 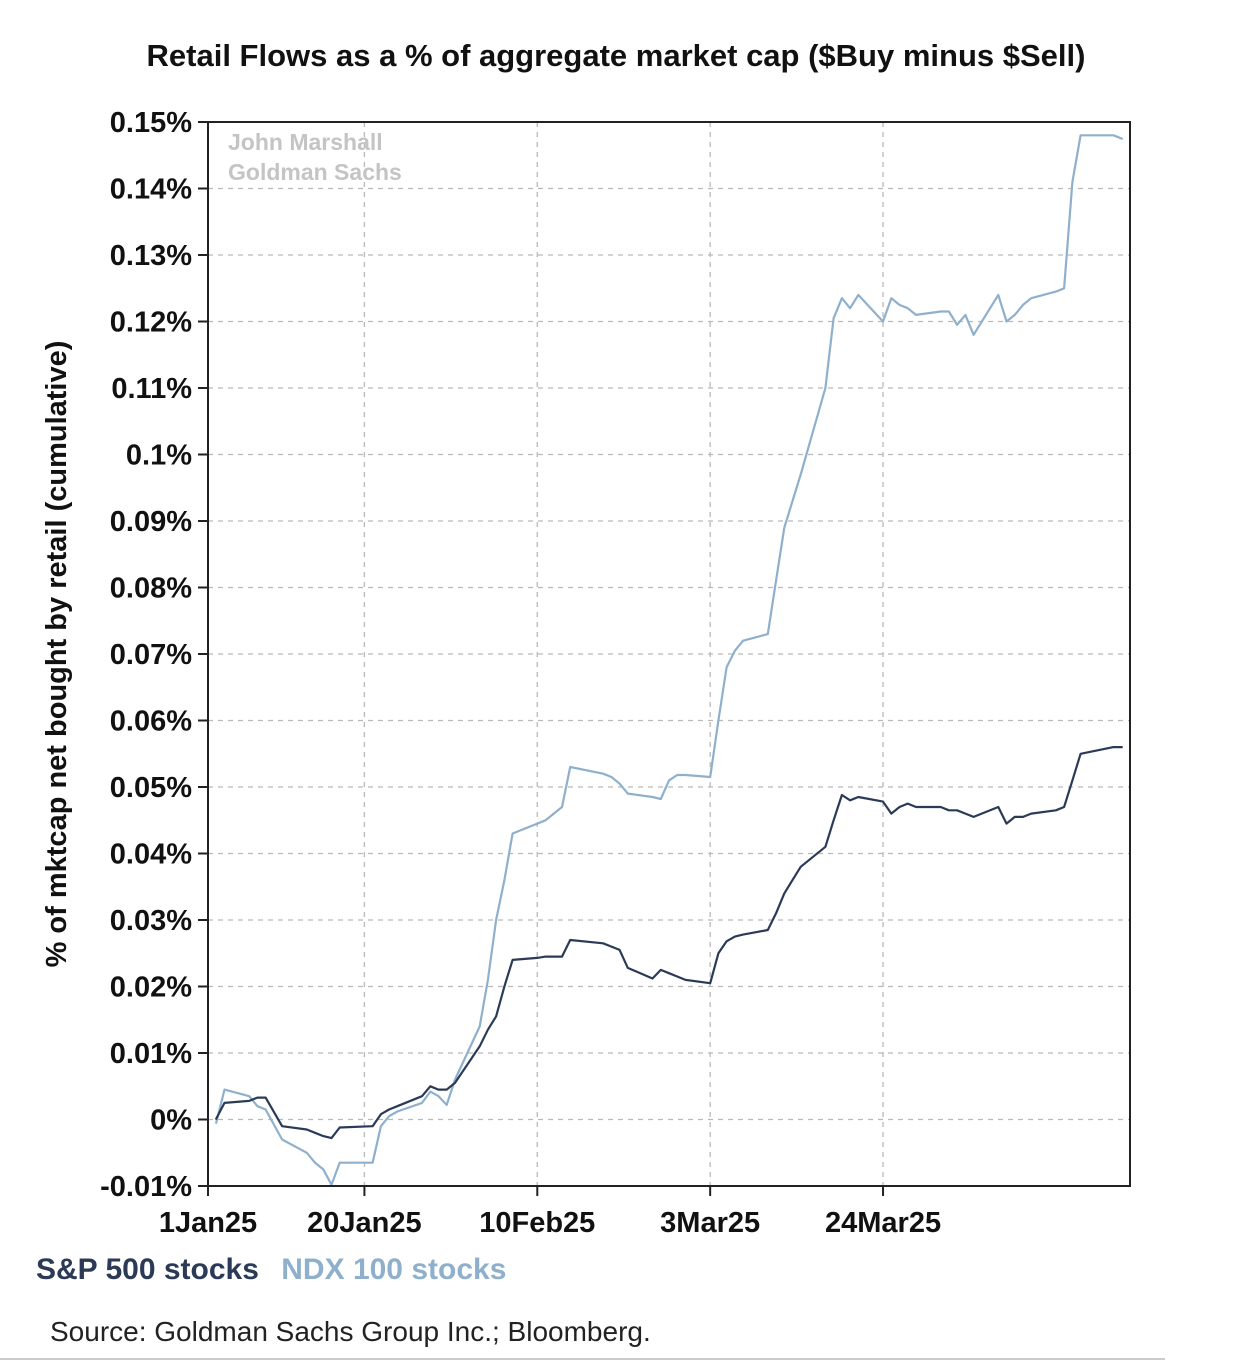 I want to click on y-tick-label: 0.11%, so click(x=151, y=389).